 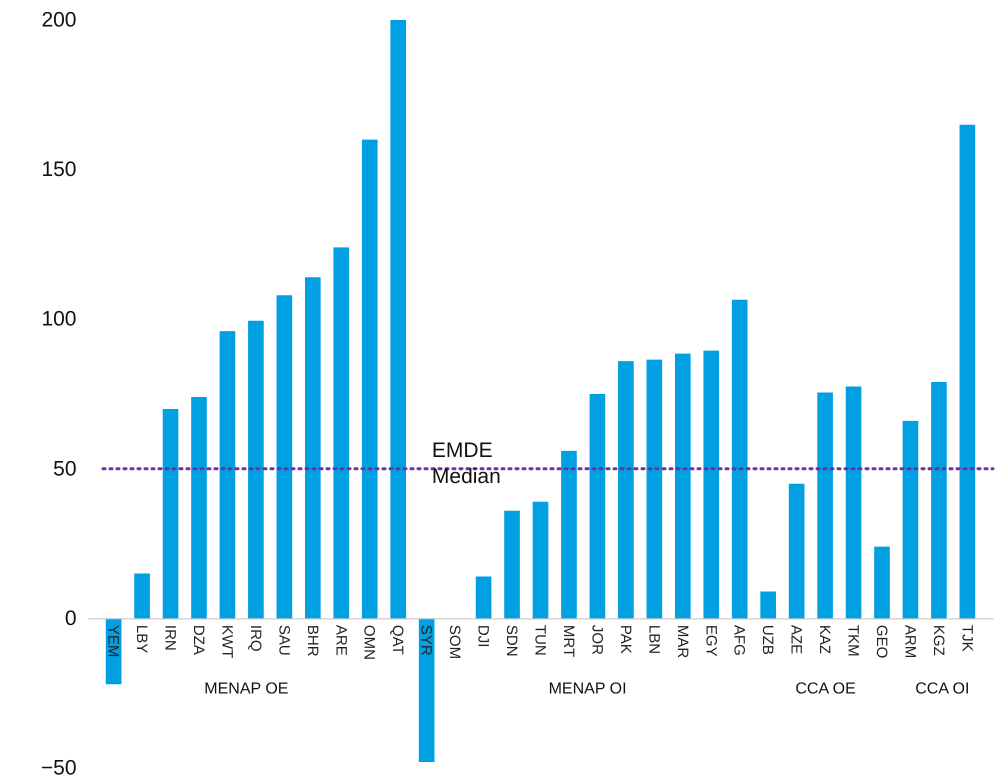 I want to click on x-tick-label: BHR, so click(x=312, y=640).